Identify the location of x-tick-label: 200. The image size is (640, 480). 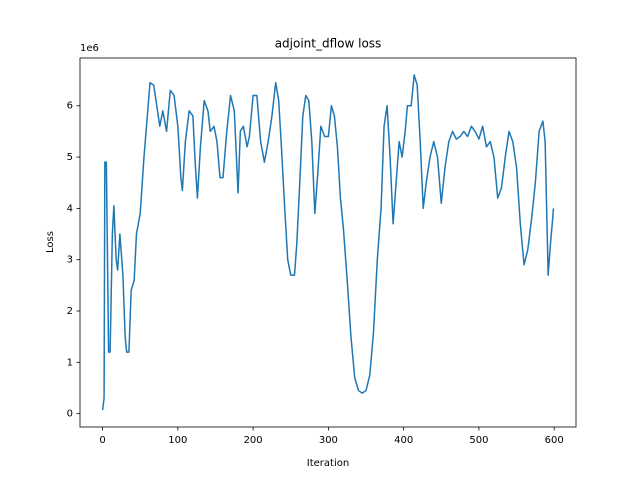
(253, 440).